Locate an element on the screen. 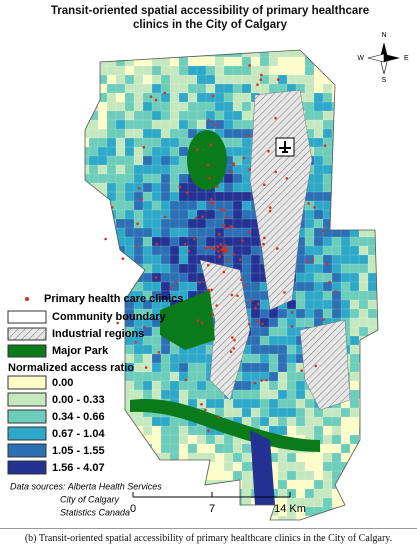 The height and width of the screenshot is (550, 417). legend-clinic-symbol is located at coordinates (27, 299).